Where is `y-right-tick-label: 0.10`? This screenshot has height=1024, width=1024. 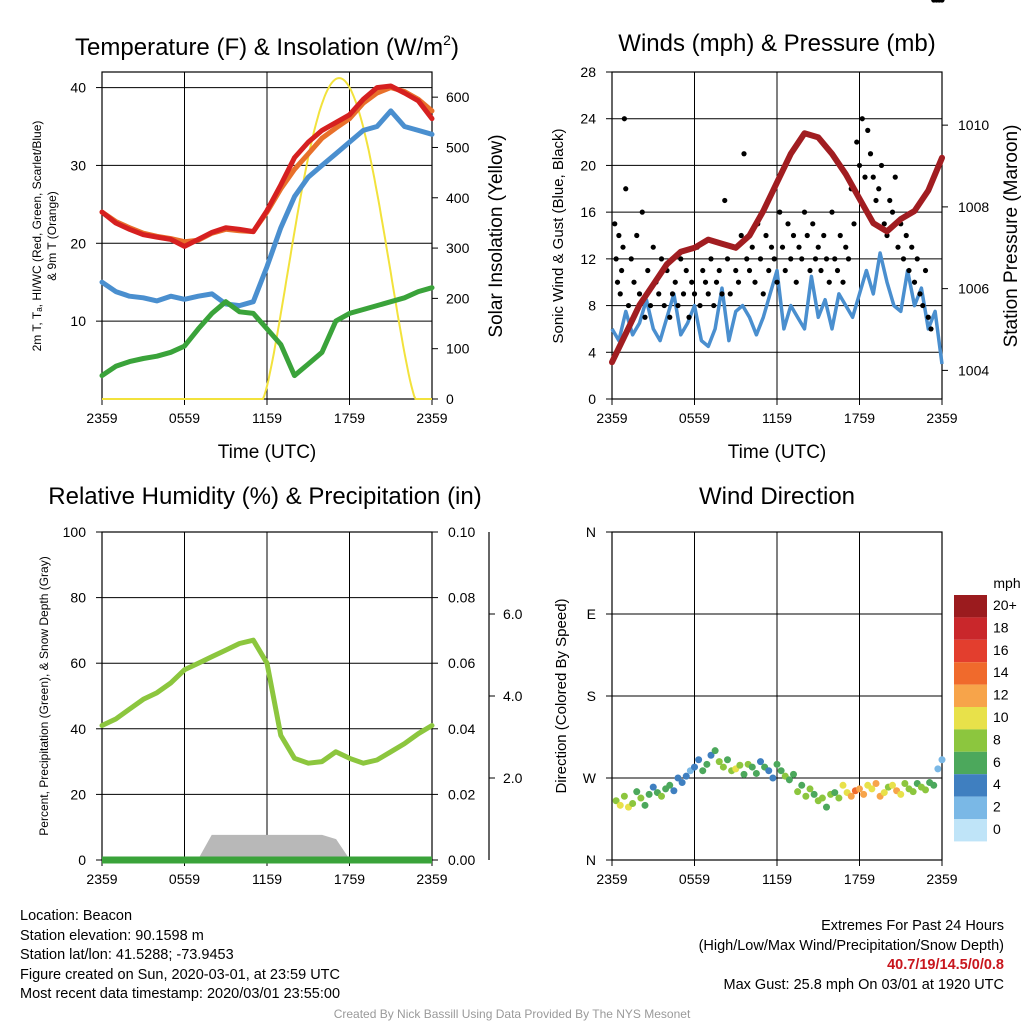
y-right-tick-label: 0.10 is located at coordinates (461, 532).